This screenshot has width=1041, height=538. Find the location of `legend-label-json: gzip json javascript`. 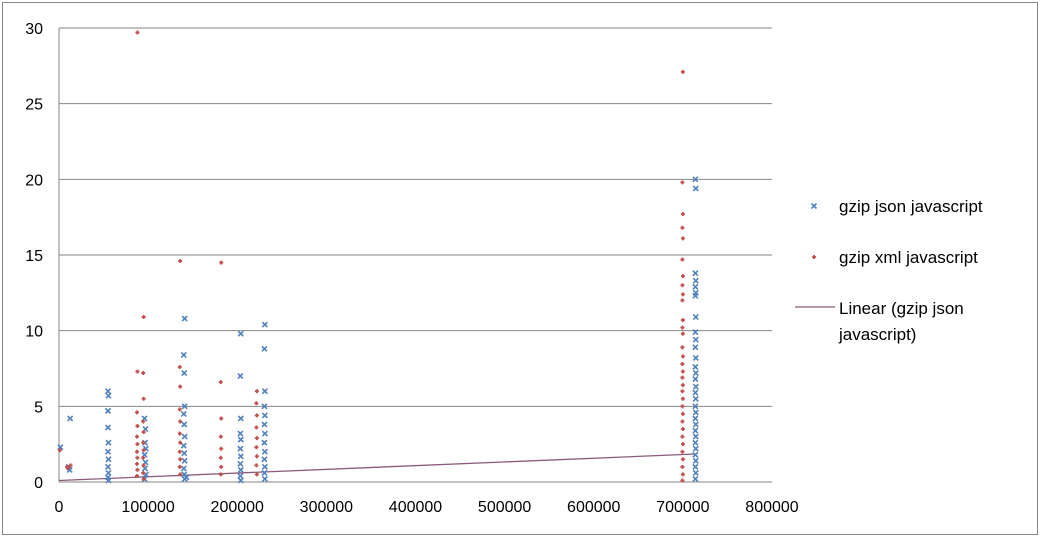

legend-label-json: gzip json javascript is located at coordinates (911, 206).